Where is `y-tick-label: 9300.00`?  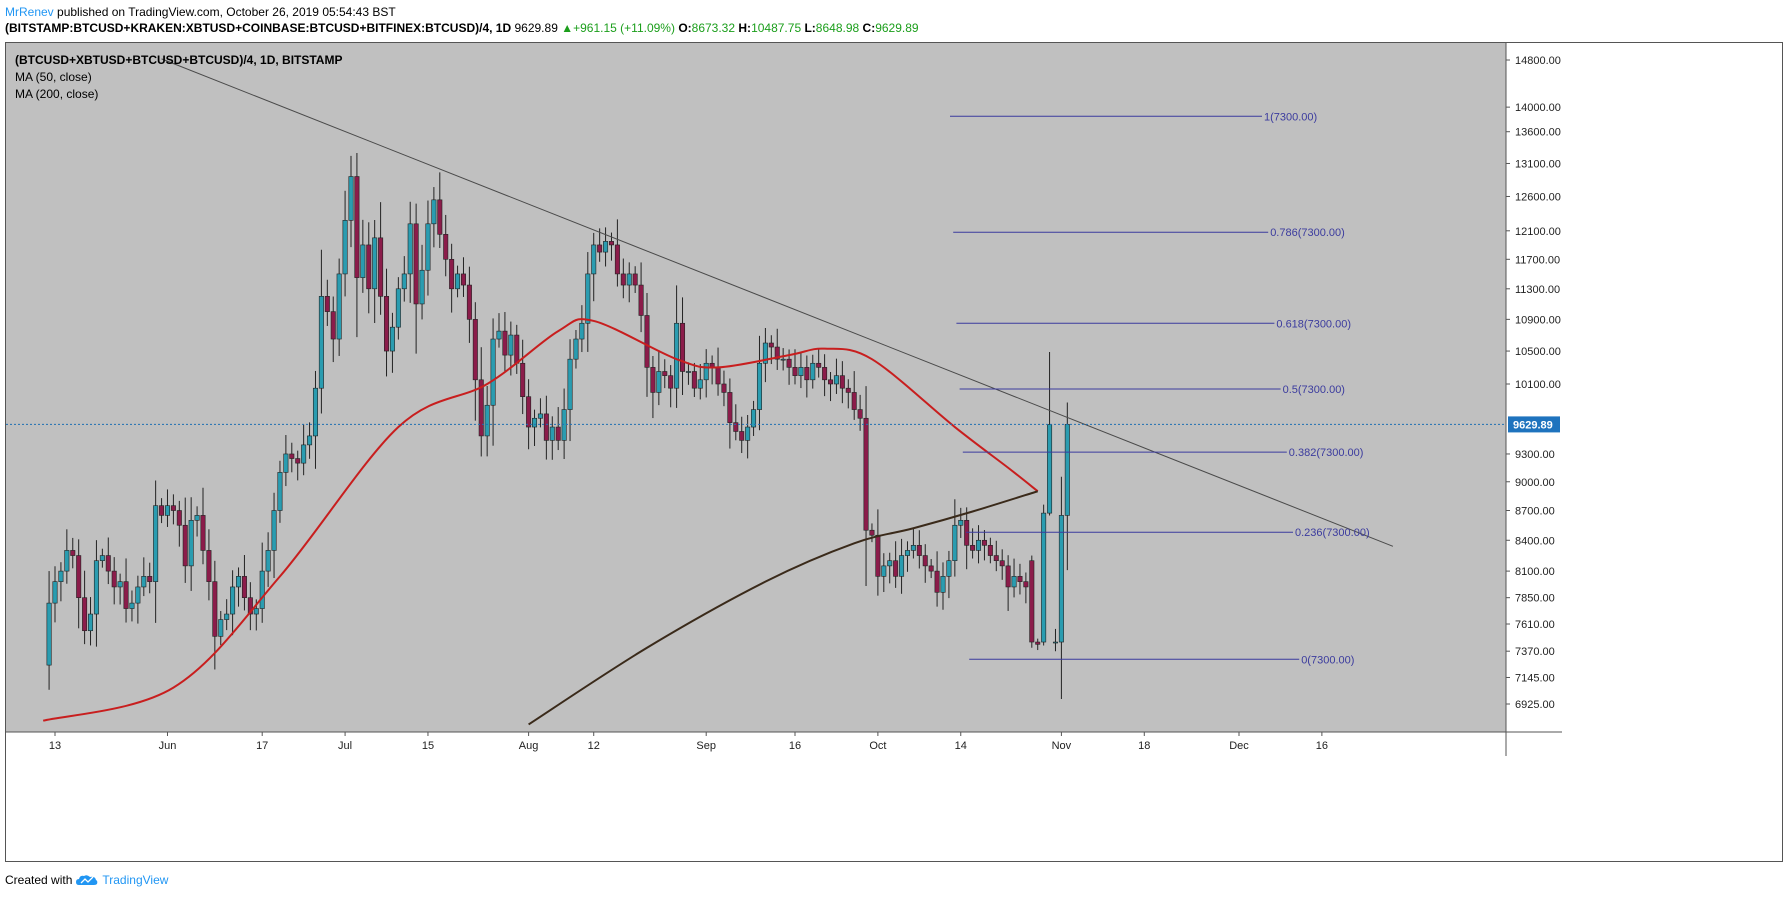 y-tick-label: 9300.00 is located at coordinates (1535, 455).